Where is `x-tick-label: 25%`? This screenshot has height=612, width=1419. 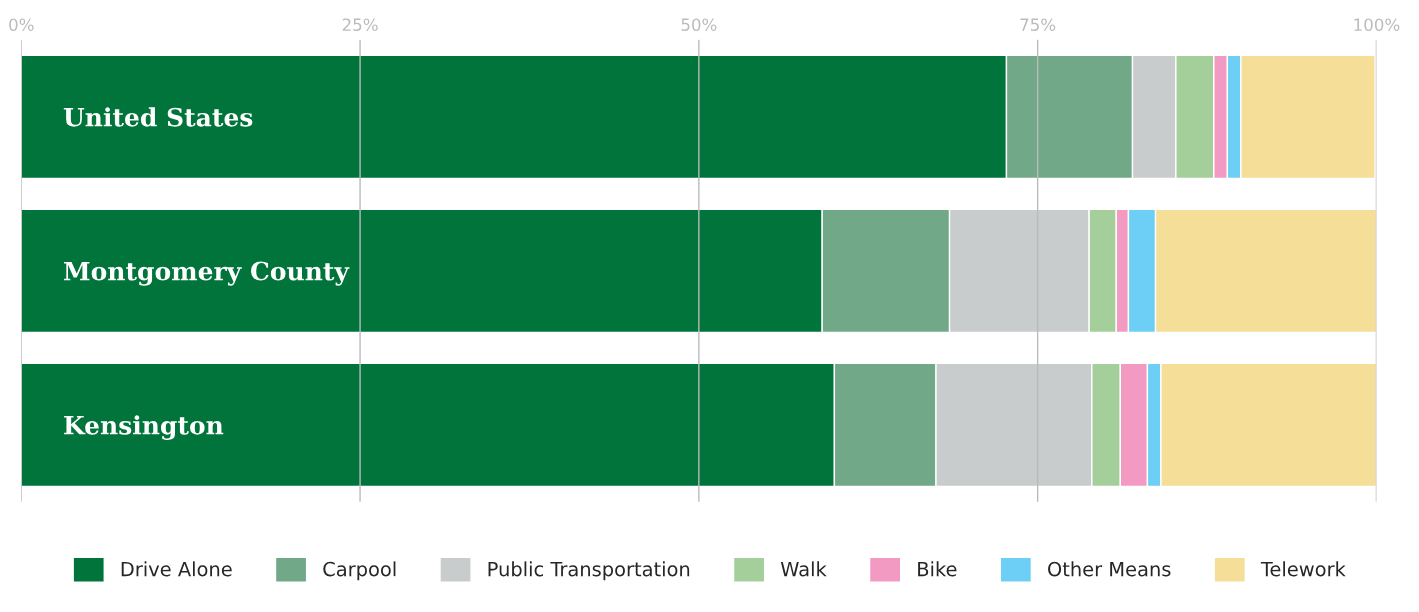
x-tick-label: 25% is located at coordinates (360, 24).